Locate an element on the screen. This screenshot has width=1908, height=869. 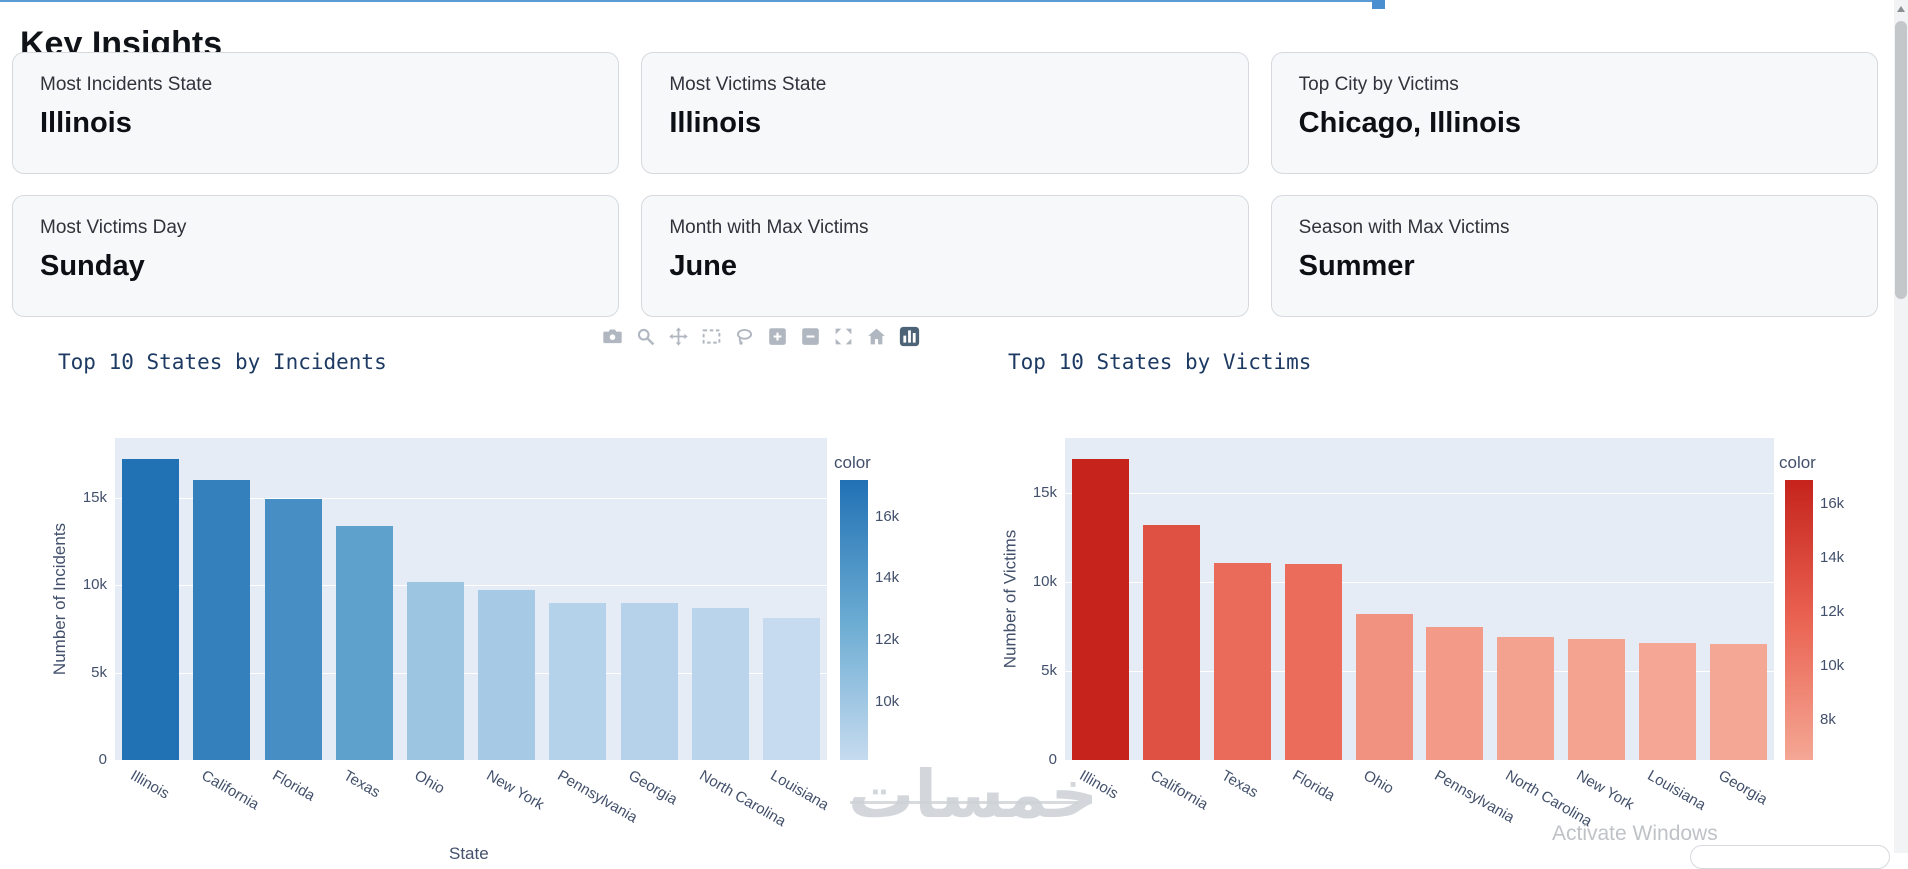
y-axis-title-column: Number of Incidents is located at coordinates (60, 599).